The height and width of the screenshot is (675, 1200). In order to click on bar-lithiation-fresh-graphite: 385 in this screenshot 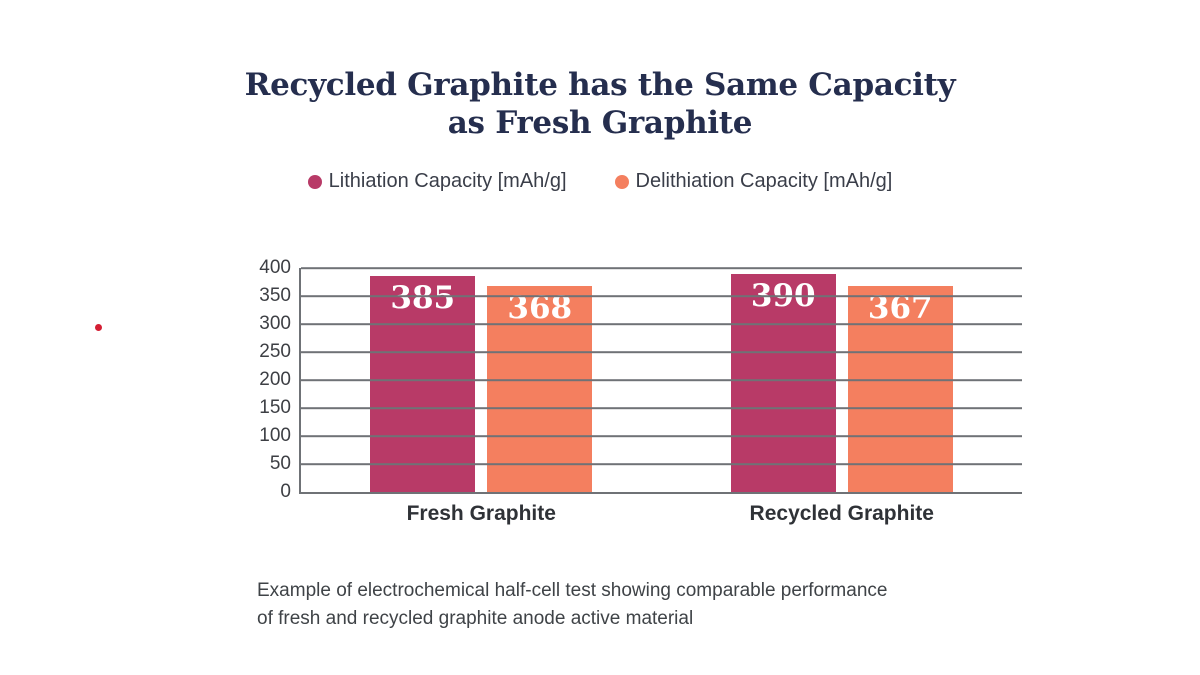, I will do `click(423, 384)`.